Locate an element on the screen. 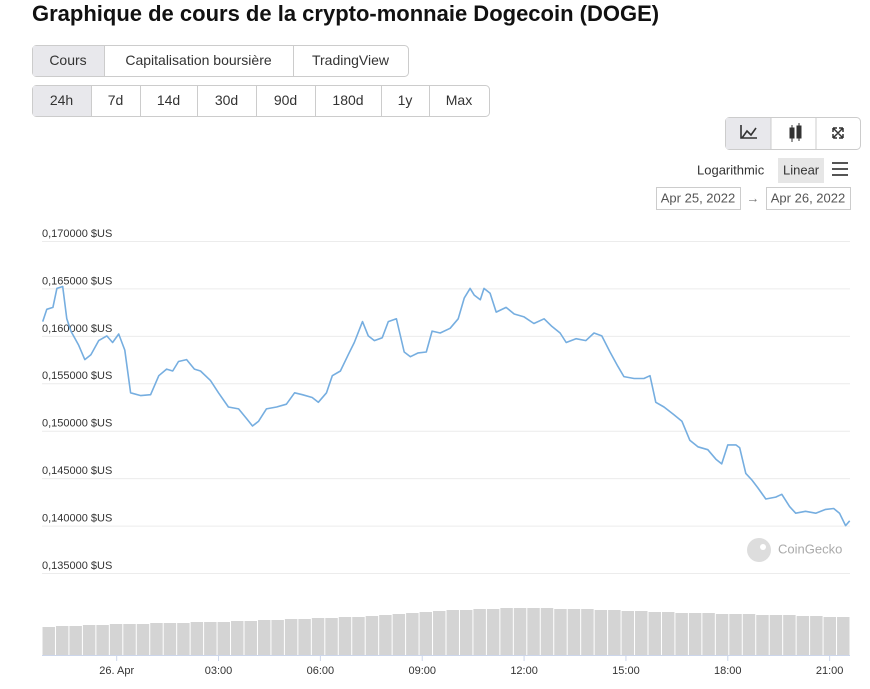 This screenshot has height=689, width=870. ranges-group is located at coordinates (261, 101).